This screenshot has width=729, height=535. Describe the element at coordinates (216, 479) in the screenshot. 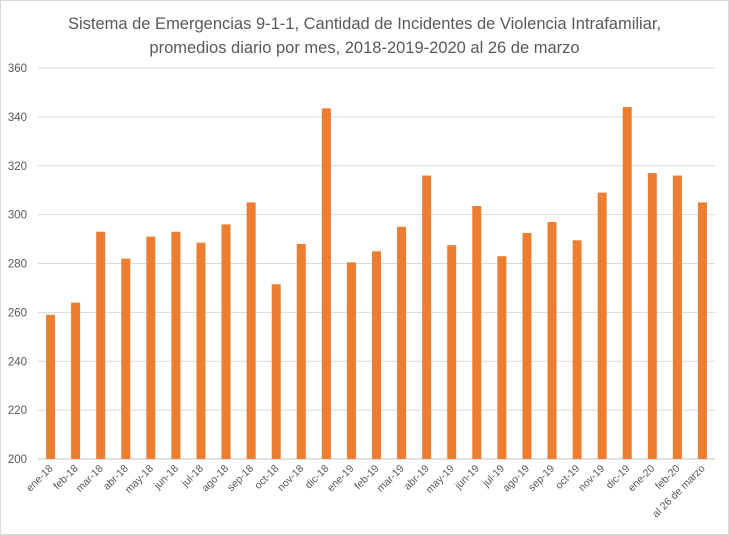

I see `x-tick-label: ago-18` at that location.